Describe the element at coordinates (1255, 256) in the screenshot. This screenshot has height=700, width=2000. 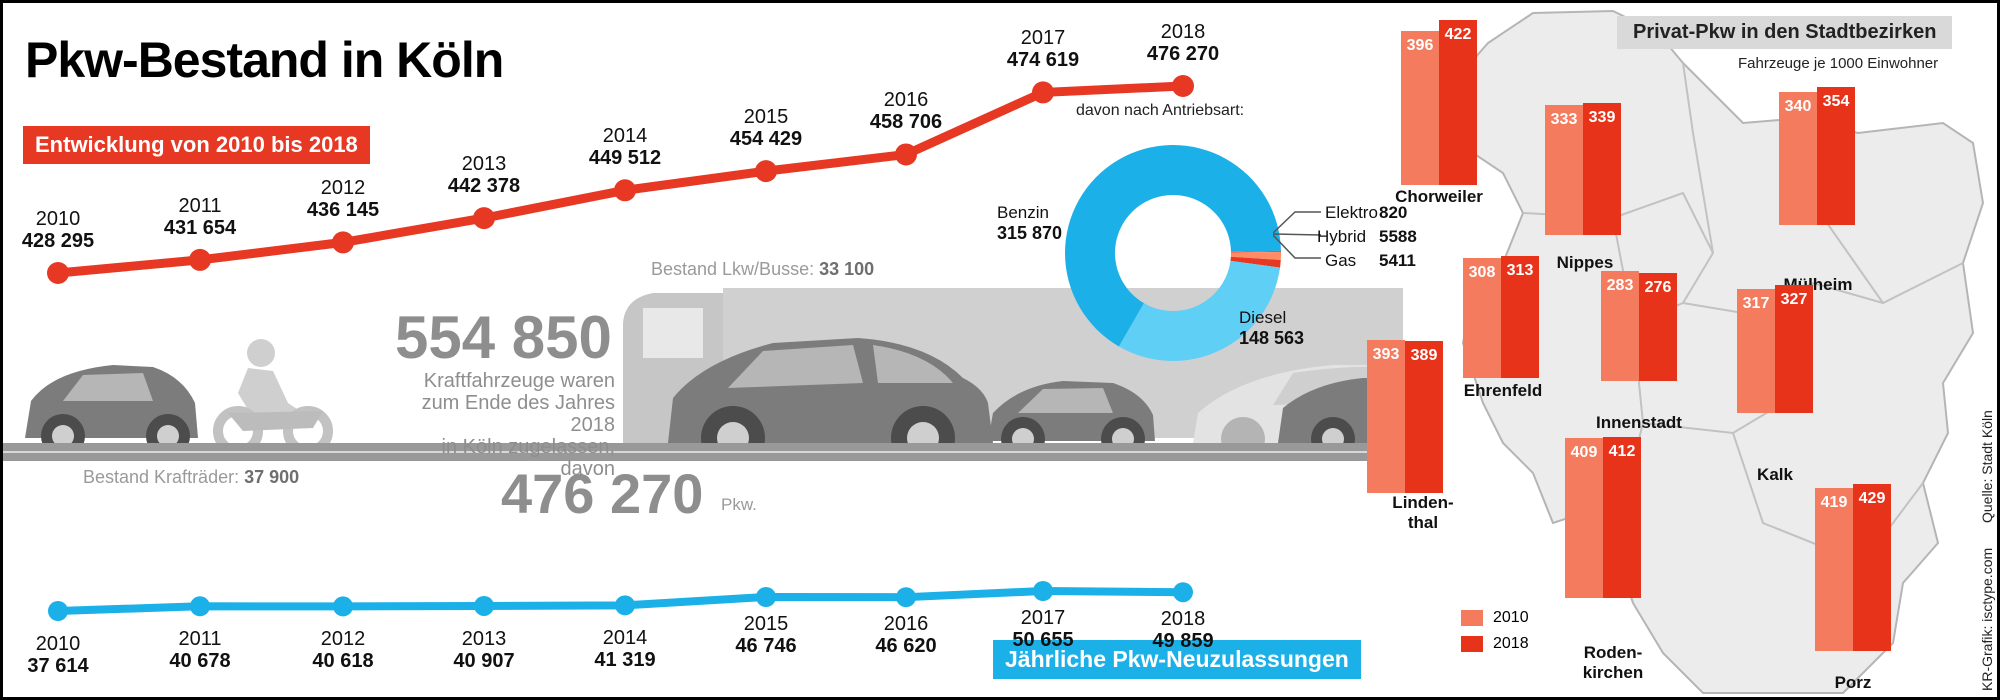
I see `donut-slice-hybrid` at that location.